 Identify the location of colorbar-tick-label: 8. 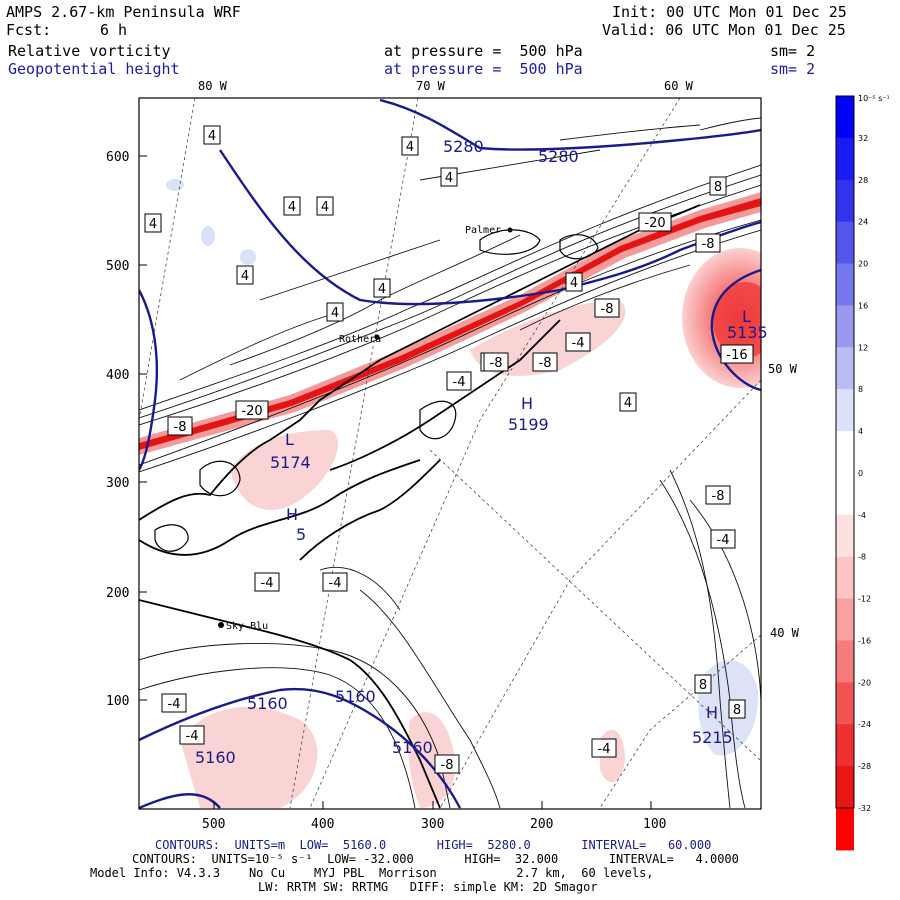
(860, 389).